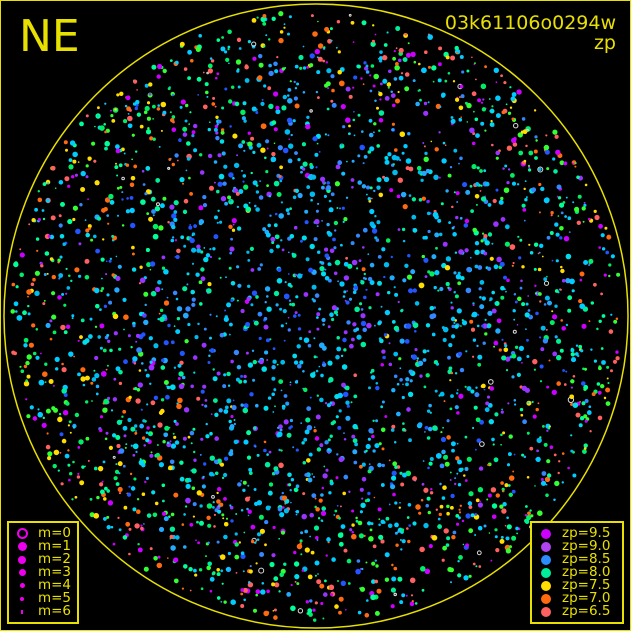  I want to click on zp-color-swatch-icon, so click(546, 598).